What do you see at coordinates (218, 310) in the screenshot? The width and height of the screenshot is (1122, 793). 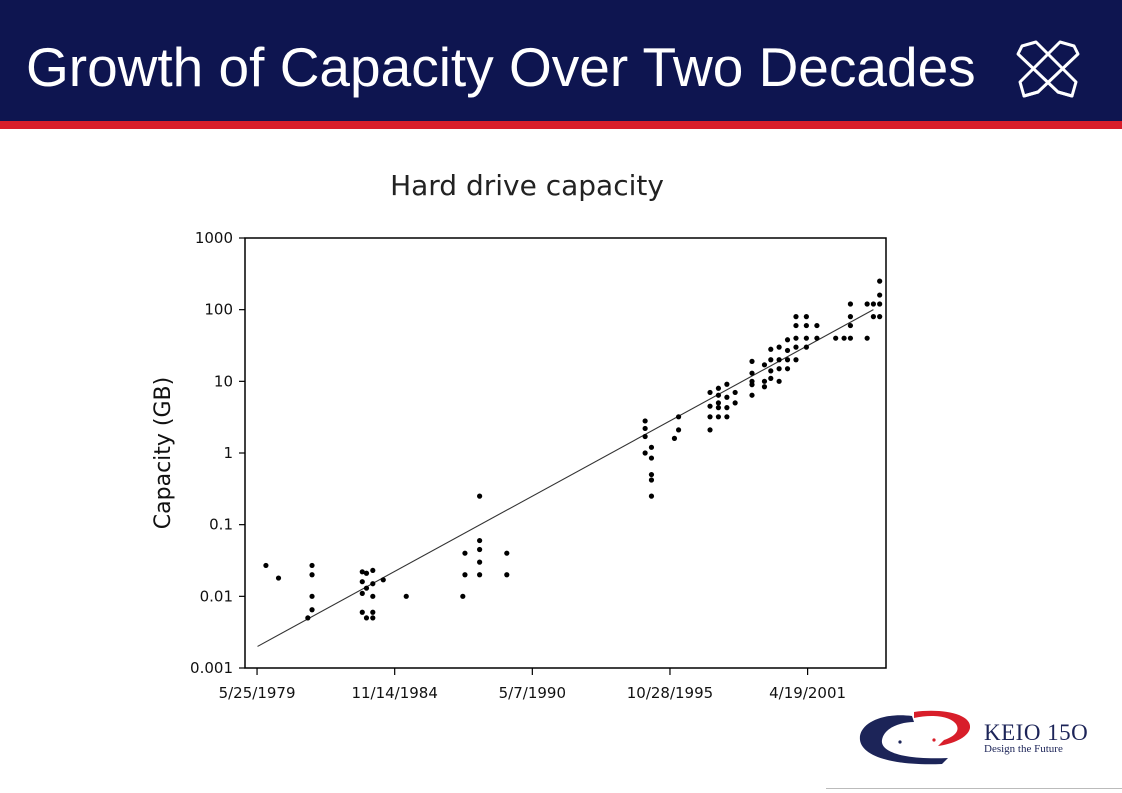 I see `y-tick-label: 100` at bounding box center [218, 310].